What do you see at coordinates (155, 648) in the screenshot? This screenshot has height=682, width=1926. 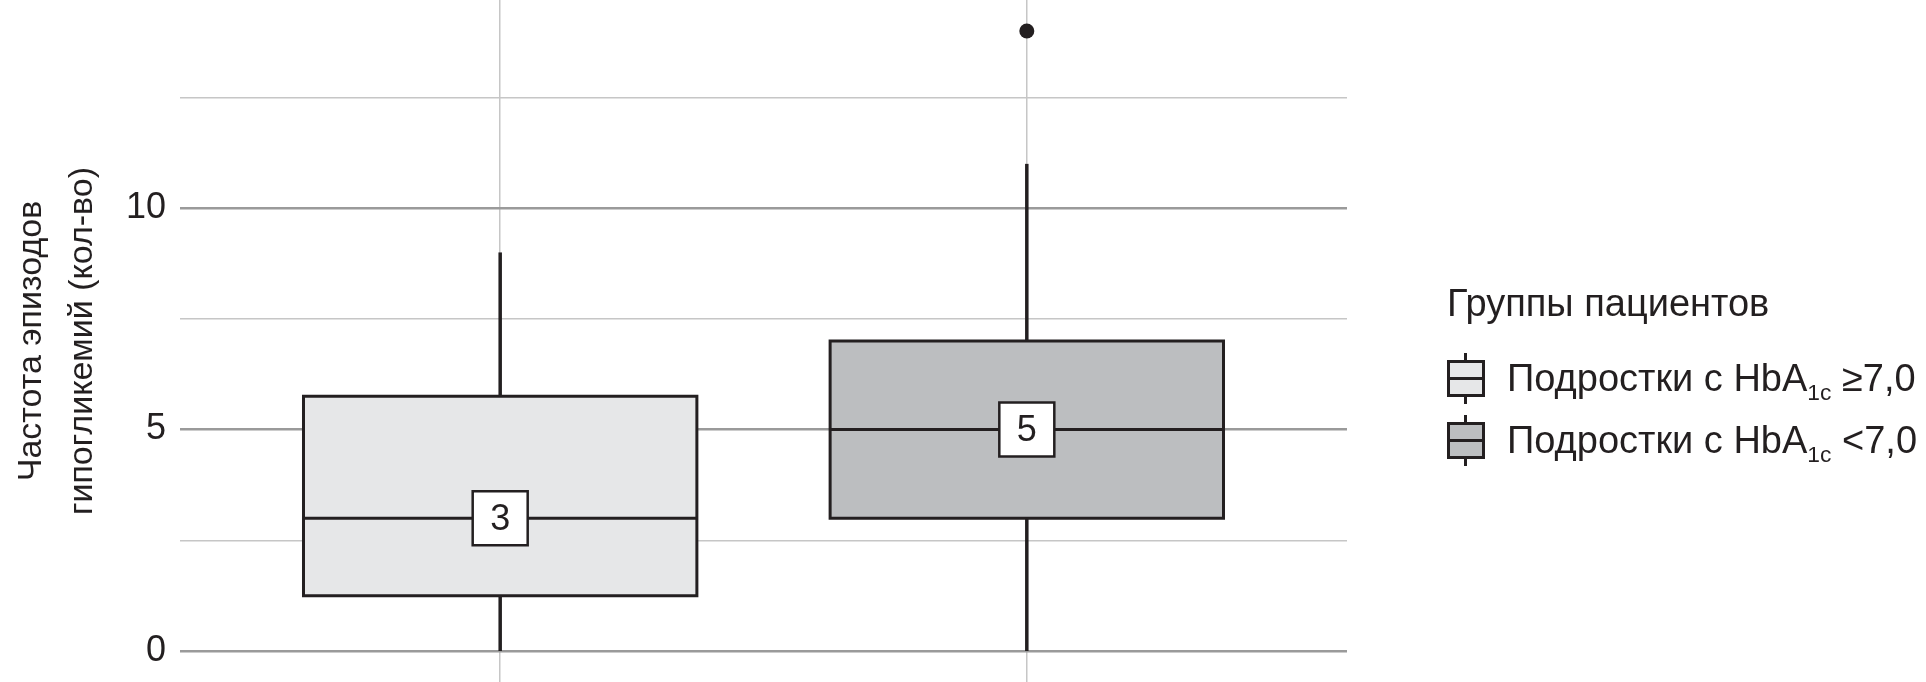 I see `y-tick-label: 0` at bounding box center [155, 648].